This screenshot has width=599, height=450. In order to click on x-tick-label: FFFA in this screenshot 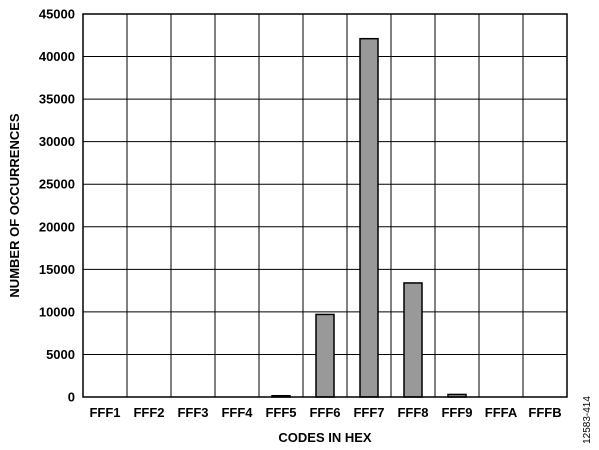, I will do `click(501, 412)`.